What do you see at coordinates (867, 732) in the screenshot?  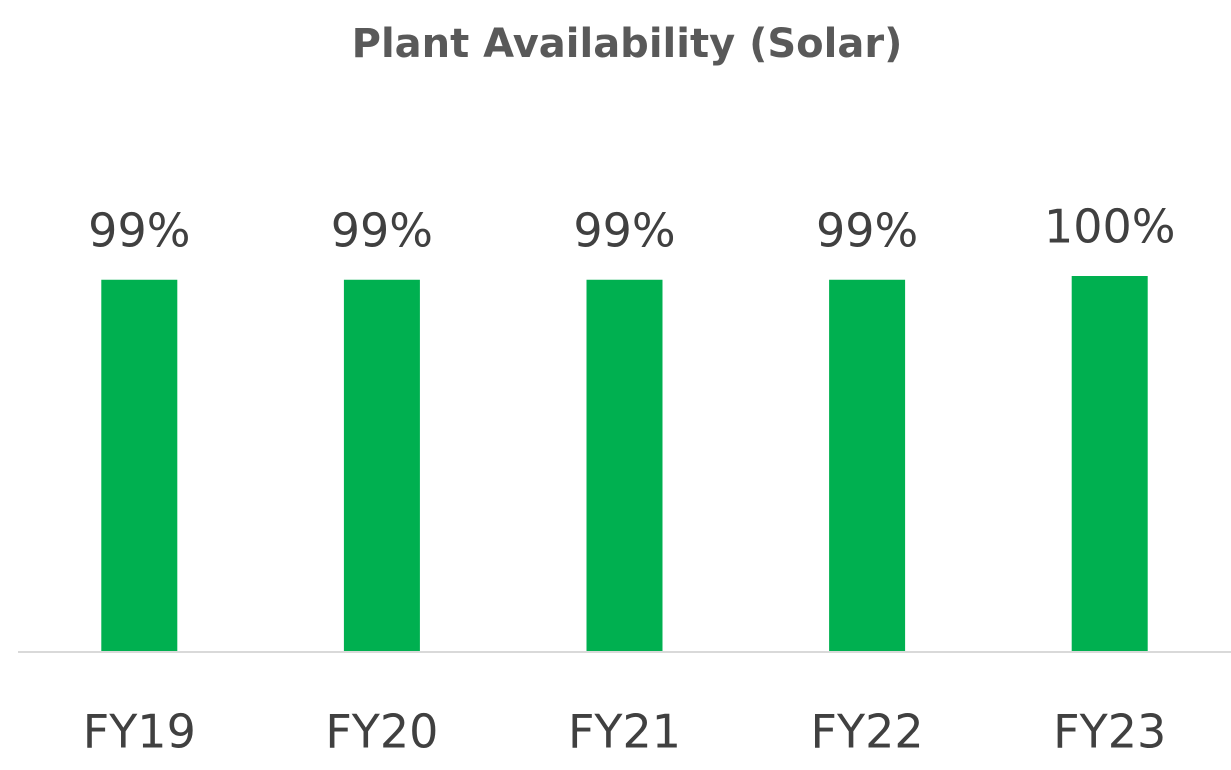 I see `x-tick-label: FY22` at bounding box center [867, 732].